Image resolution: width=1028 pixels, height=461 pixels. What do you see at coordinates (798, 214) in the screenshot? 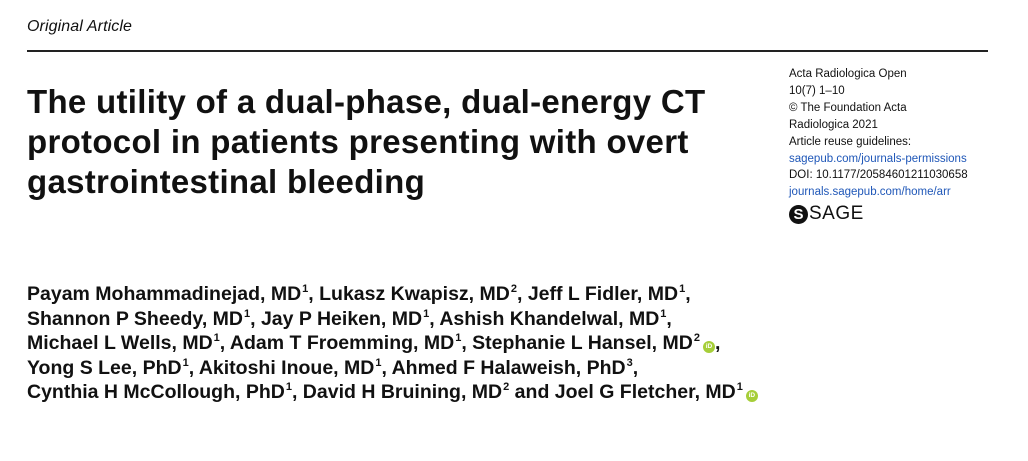
I see `sage-logo-icon: S` at bounding box center [798, 214].